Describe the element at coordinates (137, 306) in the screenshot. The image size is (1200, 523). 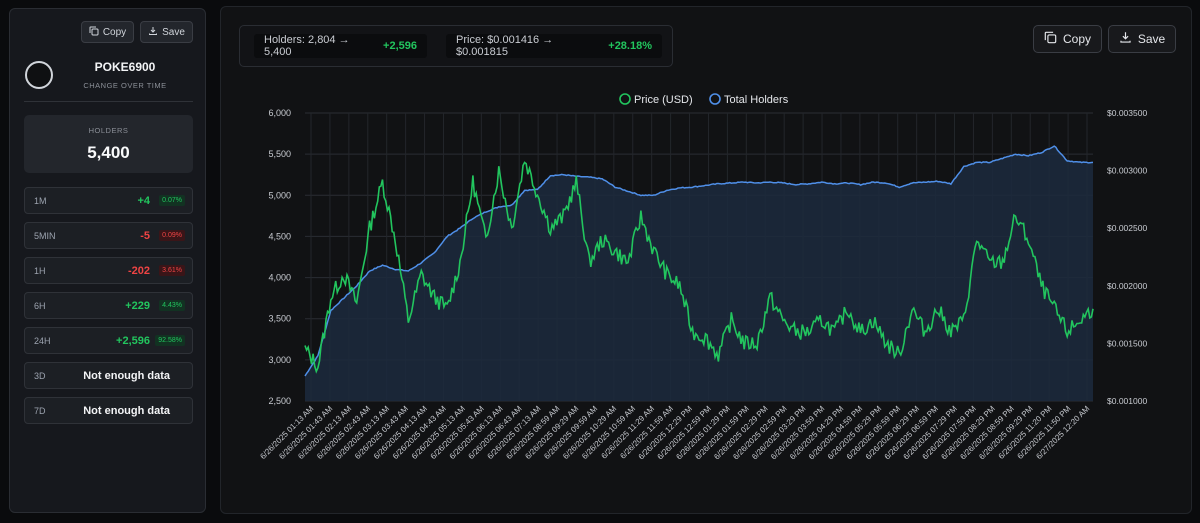
I see `row-value: +229` at that location.